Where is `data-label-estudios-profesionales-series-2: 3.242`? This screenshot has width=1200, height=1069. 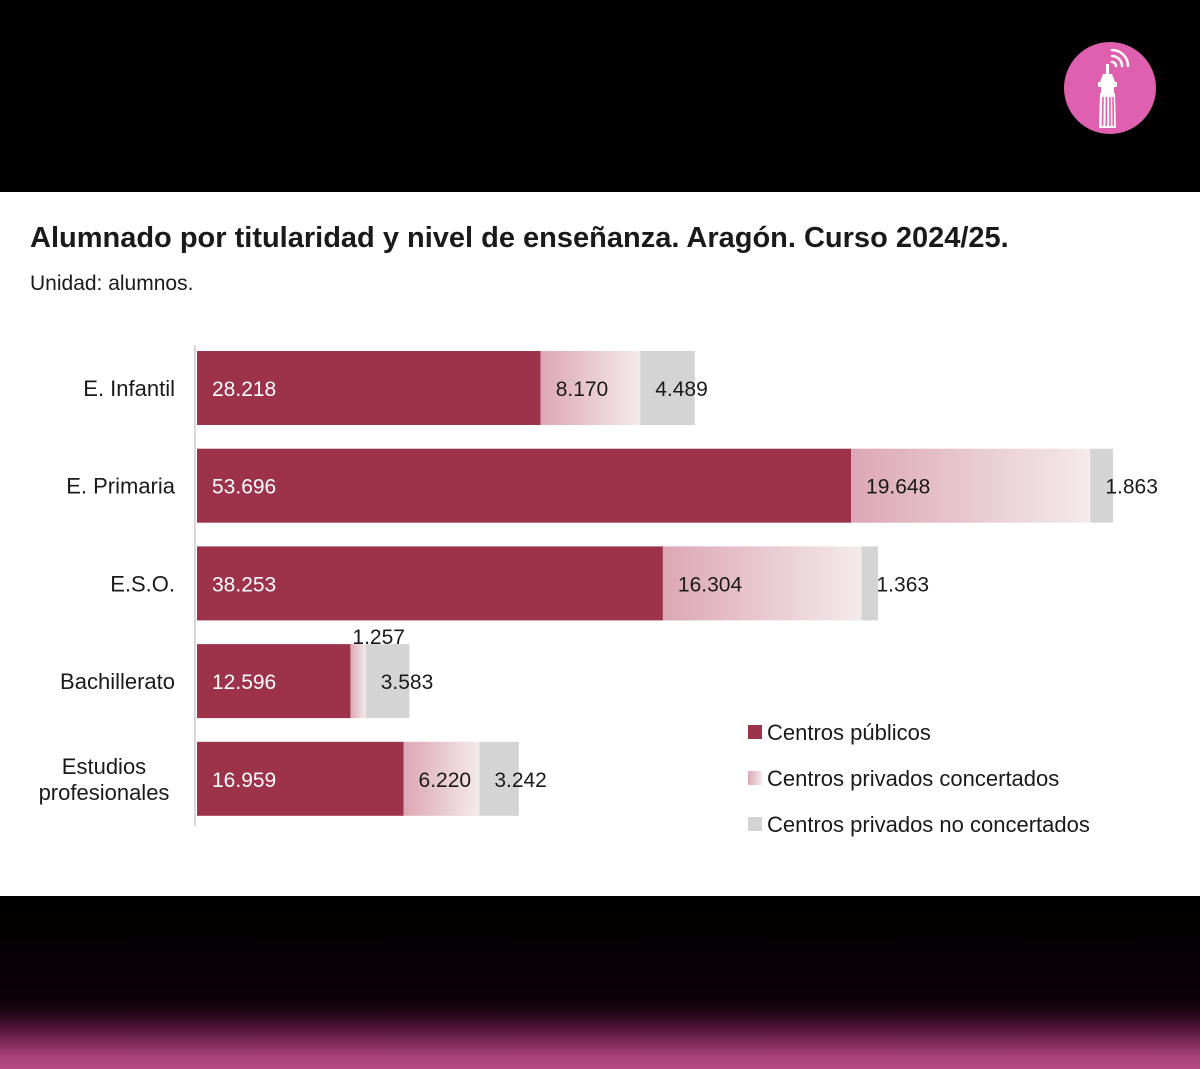
data-label-estudios-profesionales-series-2: 3.242 is located at coordinates (520, 780).